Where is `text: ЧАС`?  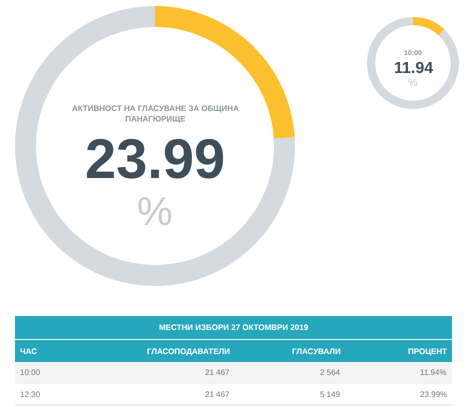
text: ЧАС is located at coordinates (29, 351).